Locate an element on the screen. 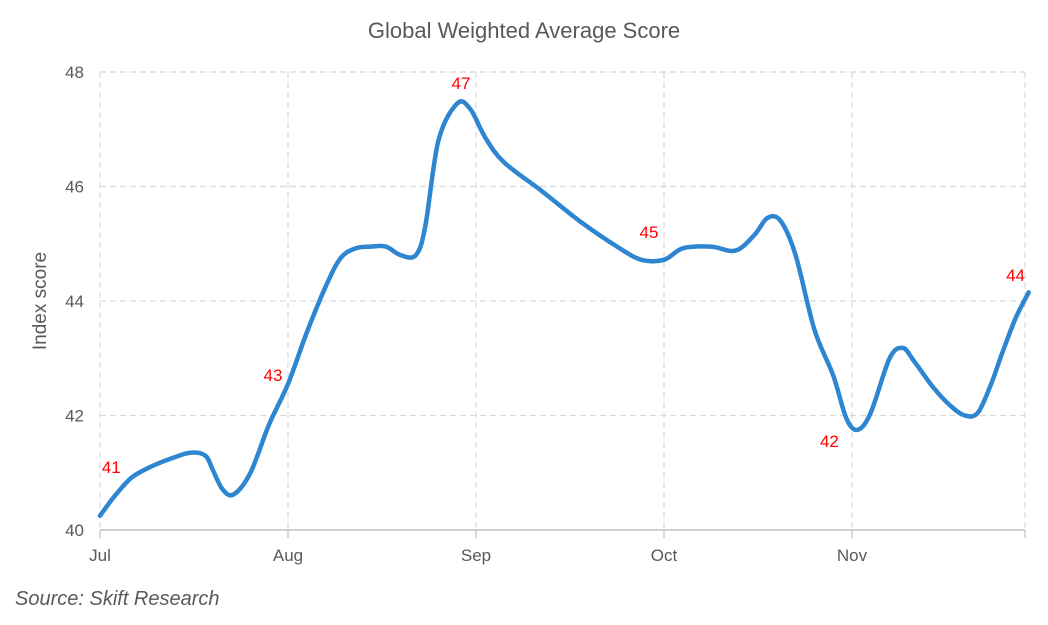 This screenshot has height=625, width=1048. x-tick-label: Oct is located at coordinates (664, 555).